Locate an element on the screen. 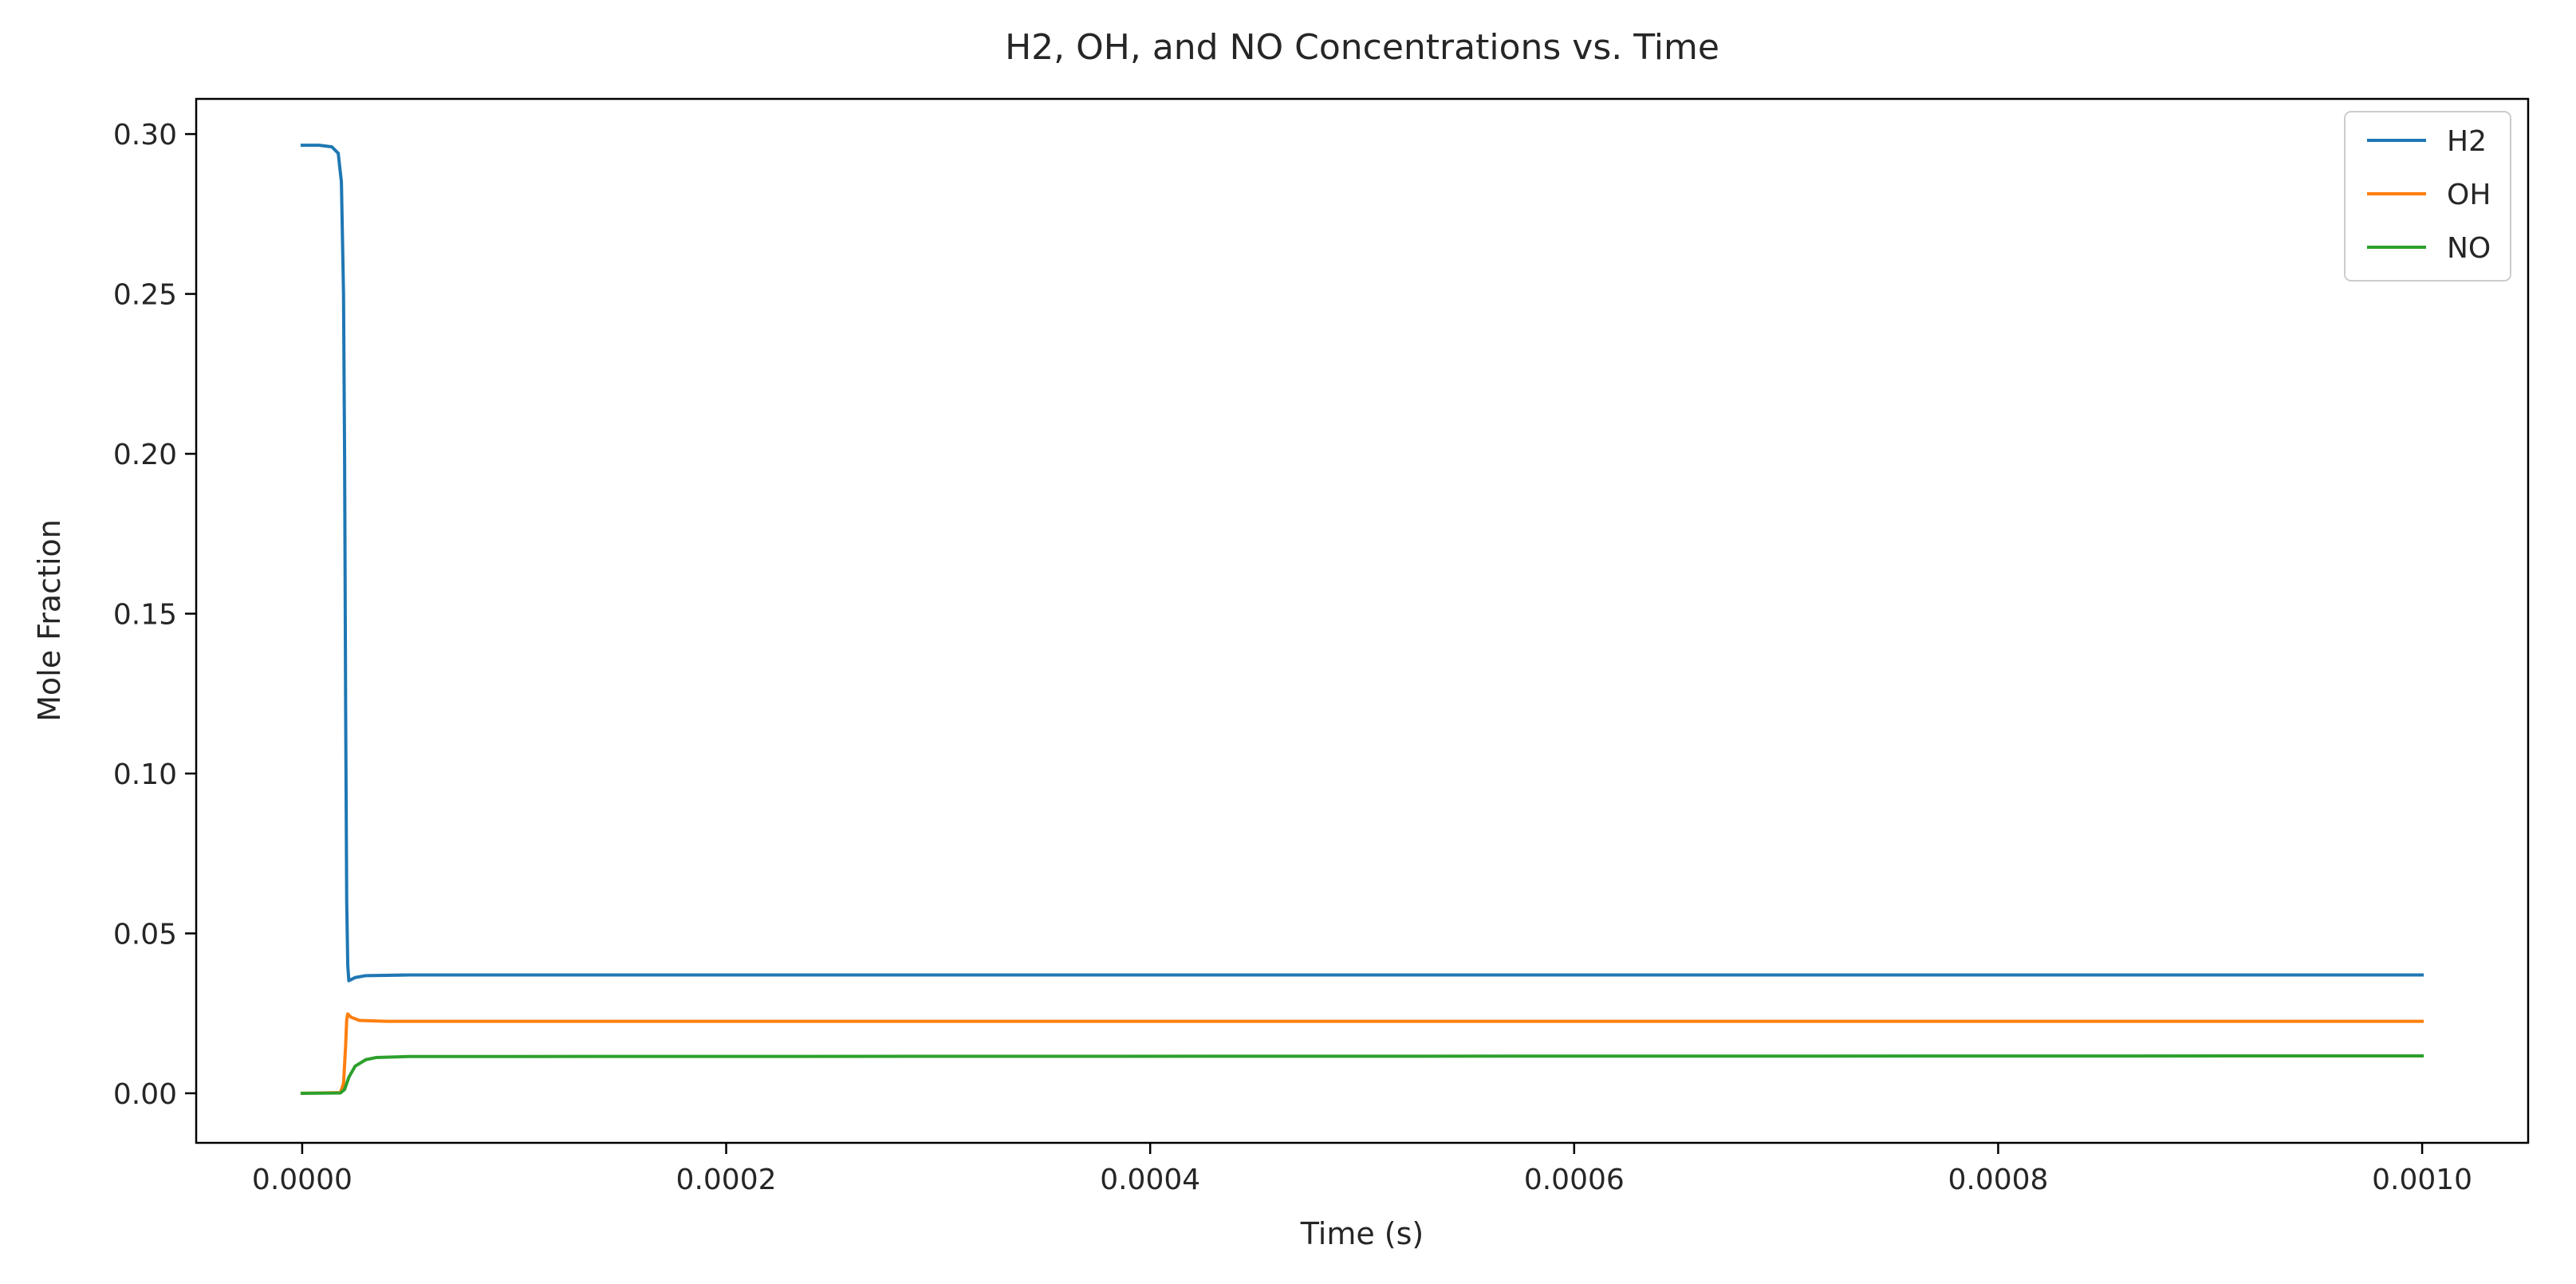 This screenshot has width=2576, height=1284. y-tick-label: 0.20 is located at coordinates (145, 455).